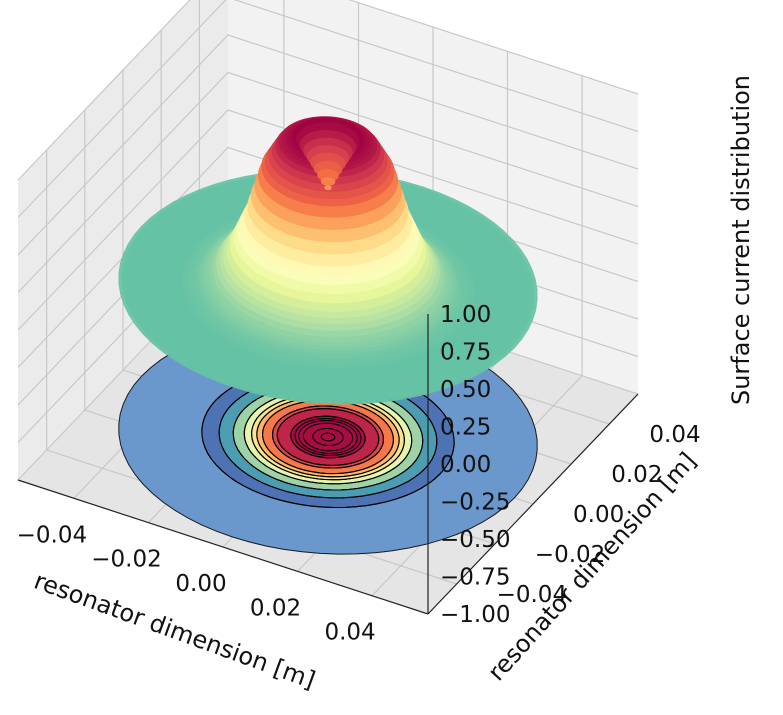 This screenshot has height=715, width=783. What do you see at coordinates (223, 547) in the screenshot?
I see `x-axis-line` at bounding box center [223, 547].